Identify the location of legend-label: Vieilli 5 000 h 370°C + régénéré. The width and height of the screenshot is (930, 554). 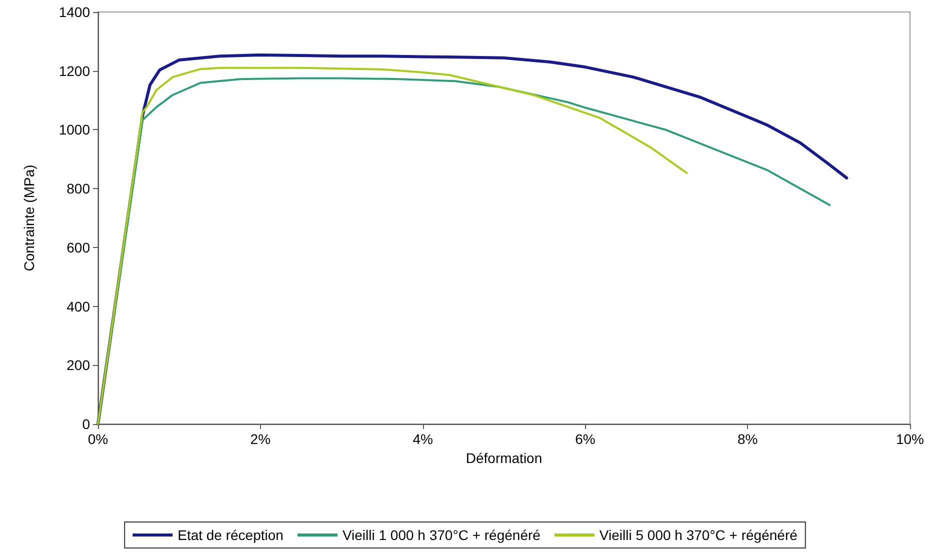
(698, 535).